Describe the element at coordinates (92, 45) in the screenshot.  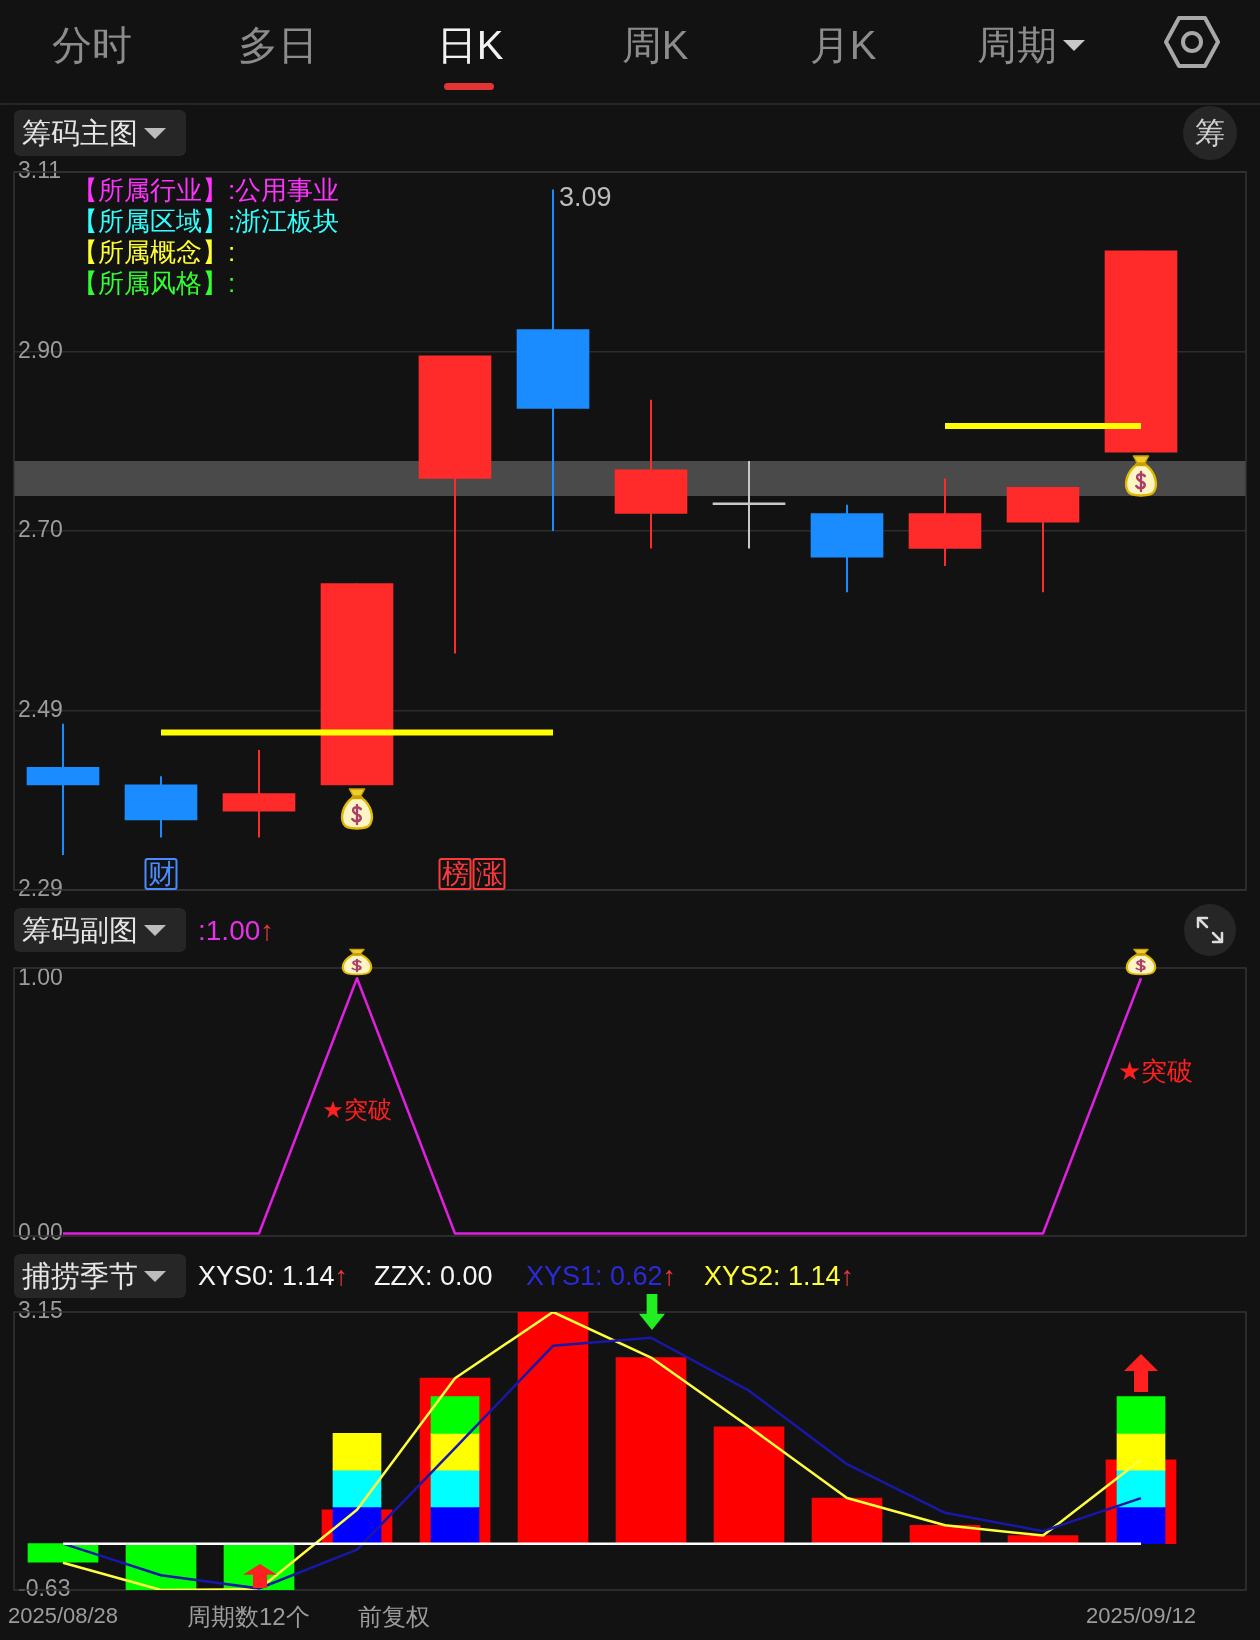
I see `text: 分时` at that location.